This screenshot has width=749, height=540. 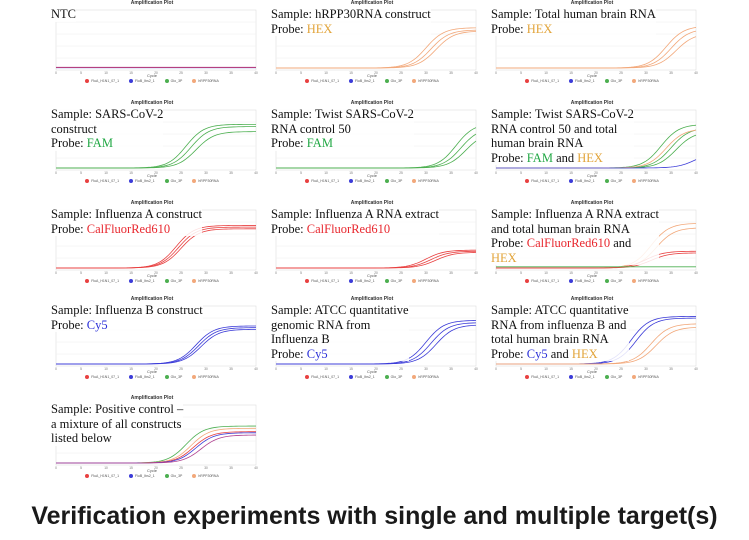 I want to click on probe-name: FAM, so click(x=319, y=143).